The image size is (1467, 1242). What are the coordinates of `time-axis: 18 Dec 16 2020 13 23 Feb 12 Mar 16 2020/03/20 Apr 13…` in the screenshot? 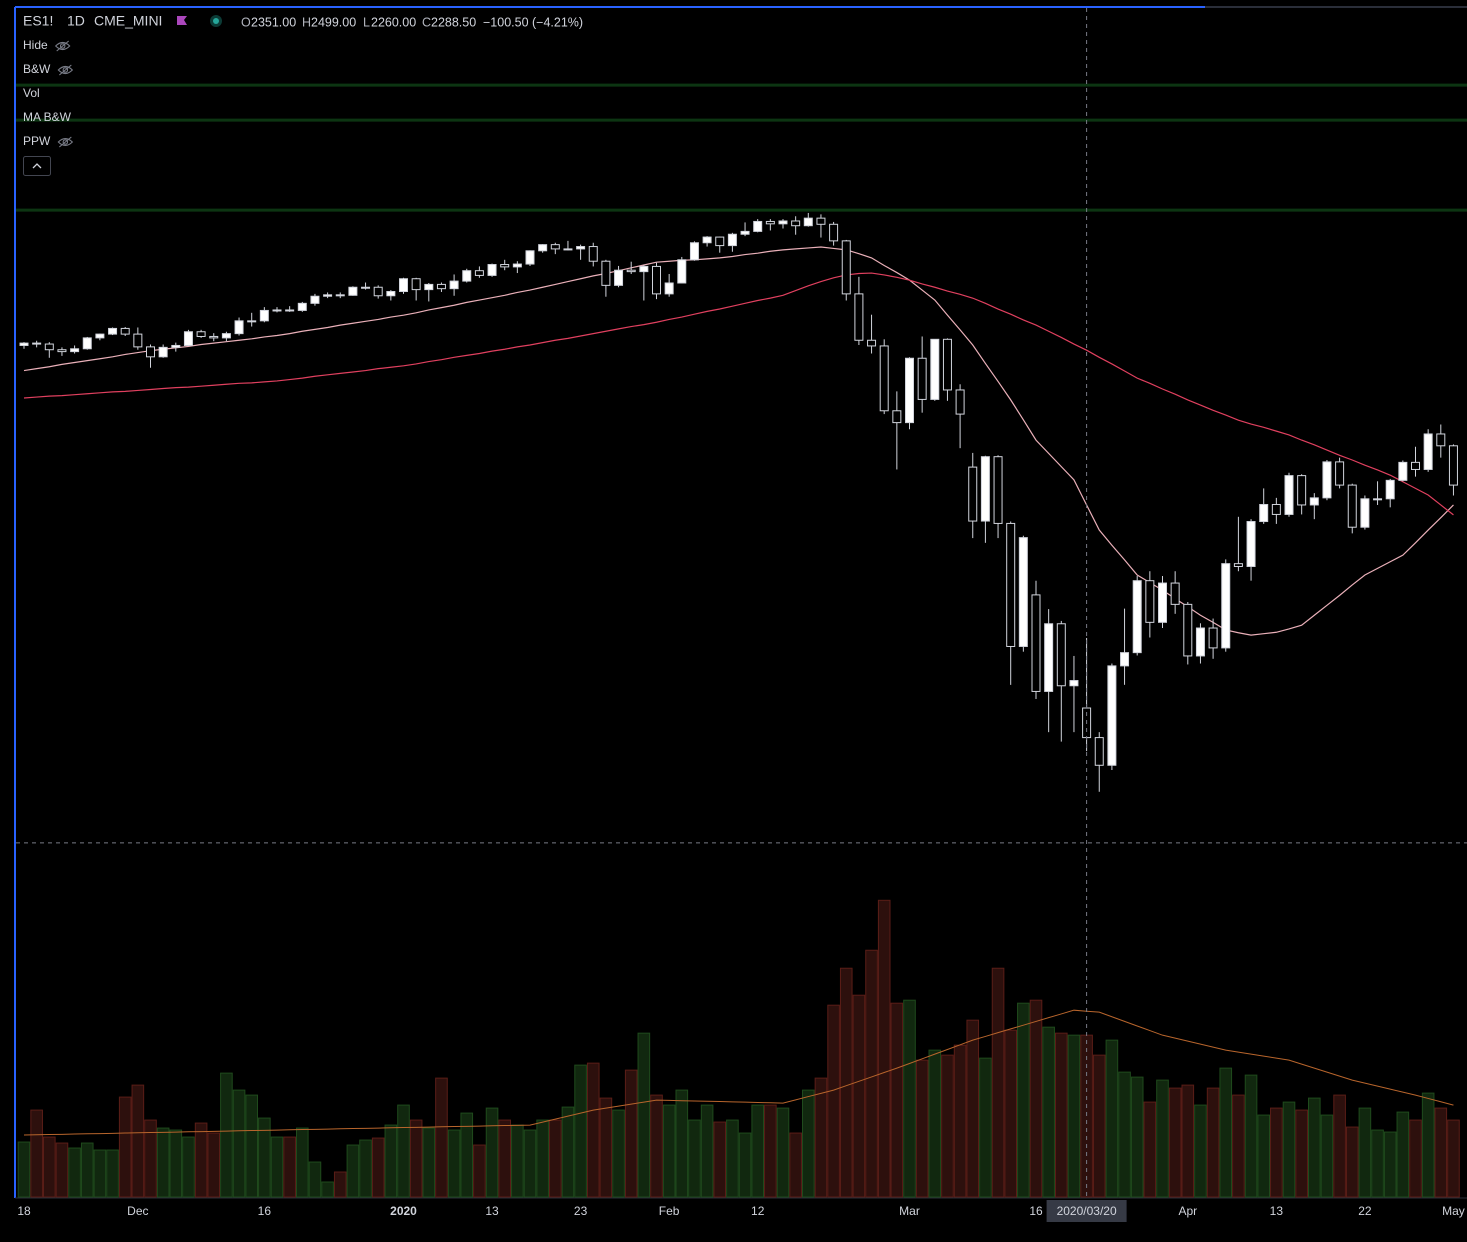 It's located at (741, 1211).